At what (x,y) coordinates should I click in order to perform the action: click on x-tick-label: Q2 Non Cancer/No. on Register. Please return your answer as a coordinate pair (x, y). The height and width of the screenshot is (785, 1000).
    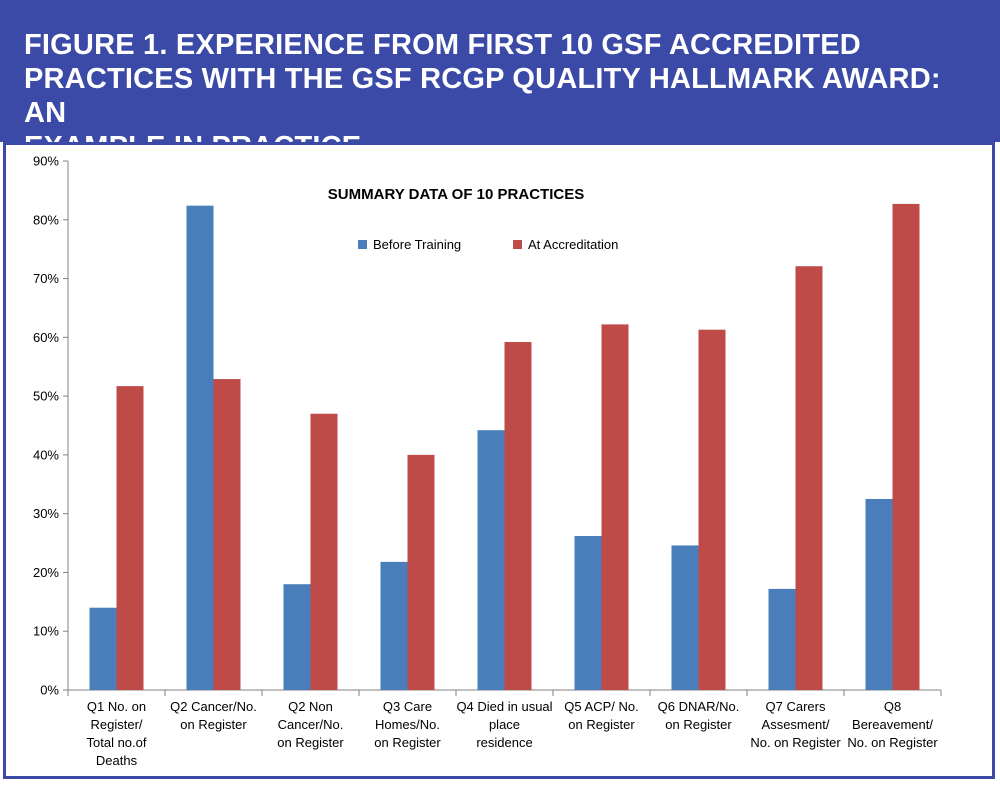
    Looking at the image, I should click on (310, 724).